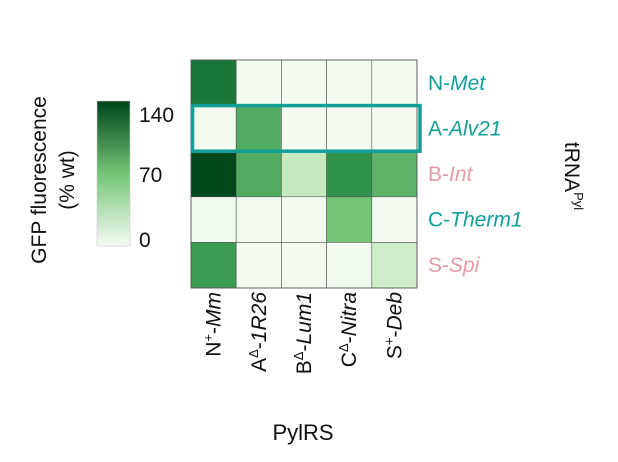 The height and width of the screenshot is (462, 618). Describe the element at coordinates (349, 314) in the screenshot. I see `column-label-name: Nitra` at that location.